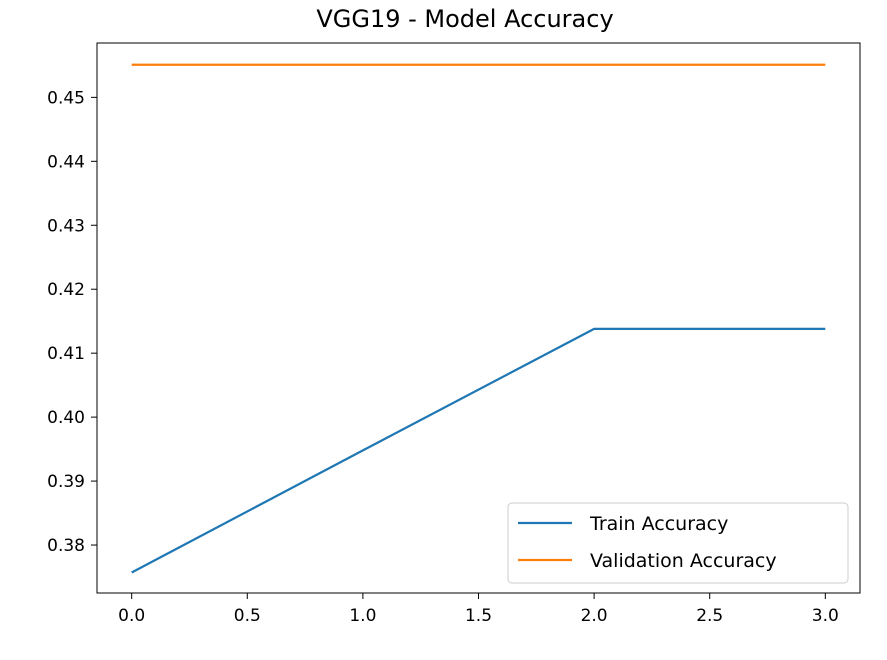 Image resolution: width=887 pixels, height=660 pixels. I want to click on x-tick-label: 1.5, so click(478, 616).